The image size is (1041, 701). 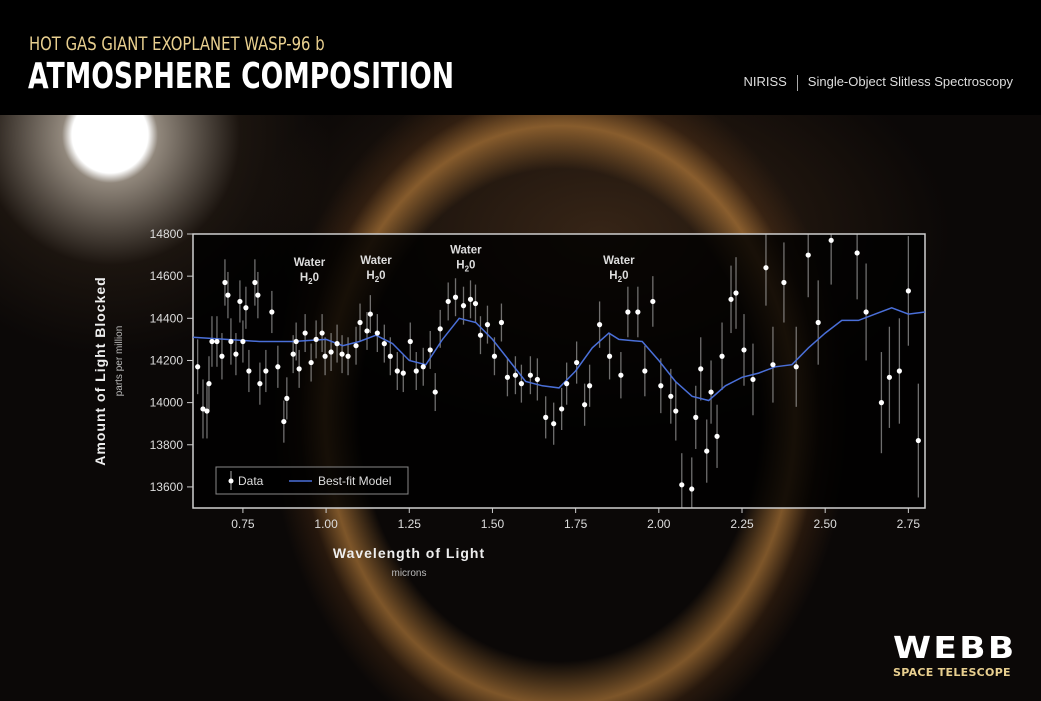 I want to click on observation-mode: Single-Object Slitless Spectroscopy, so click(x=910, y=81).